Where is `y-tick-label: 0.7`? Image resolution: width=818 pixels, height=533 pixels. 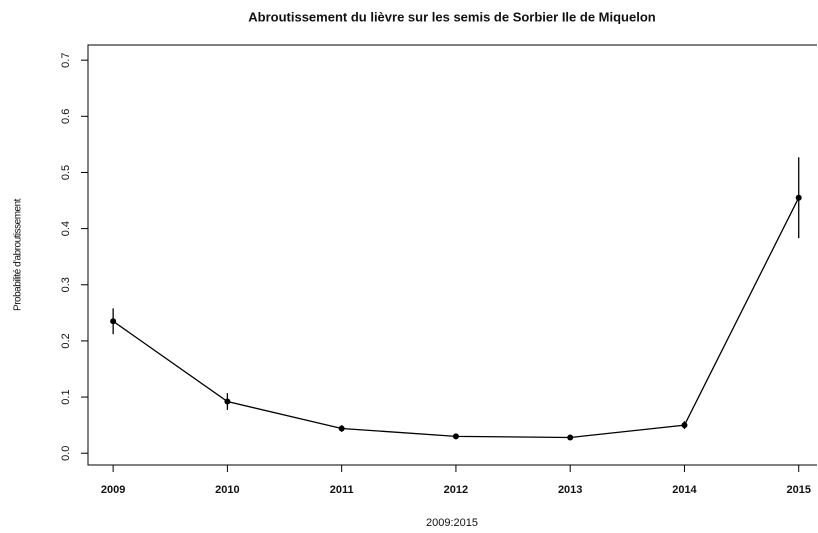 y-tick-label: 0.7 is located at coordinates (66, 60).